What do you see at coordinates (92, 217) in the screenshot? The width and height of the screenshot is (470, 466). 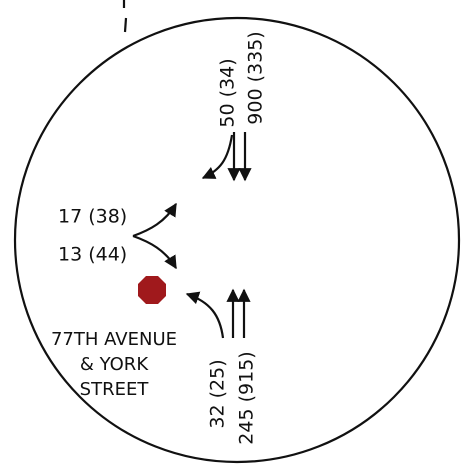 I see `volume-label: 17 (38)` at bounding box center [92, 217].